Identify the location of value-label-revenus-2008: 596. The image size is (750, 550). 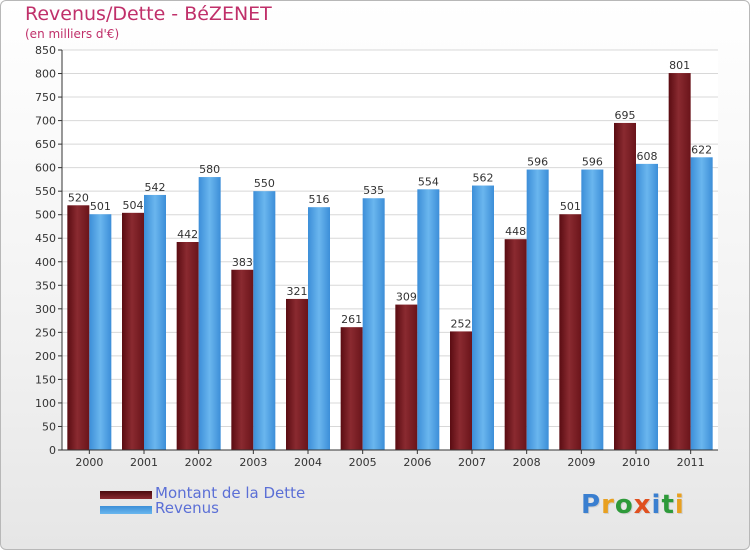
(537, 162).